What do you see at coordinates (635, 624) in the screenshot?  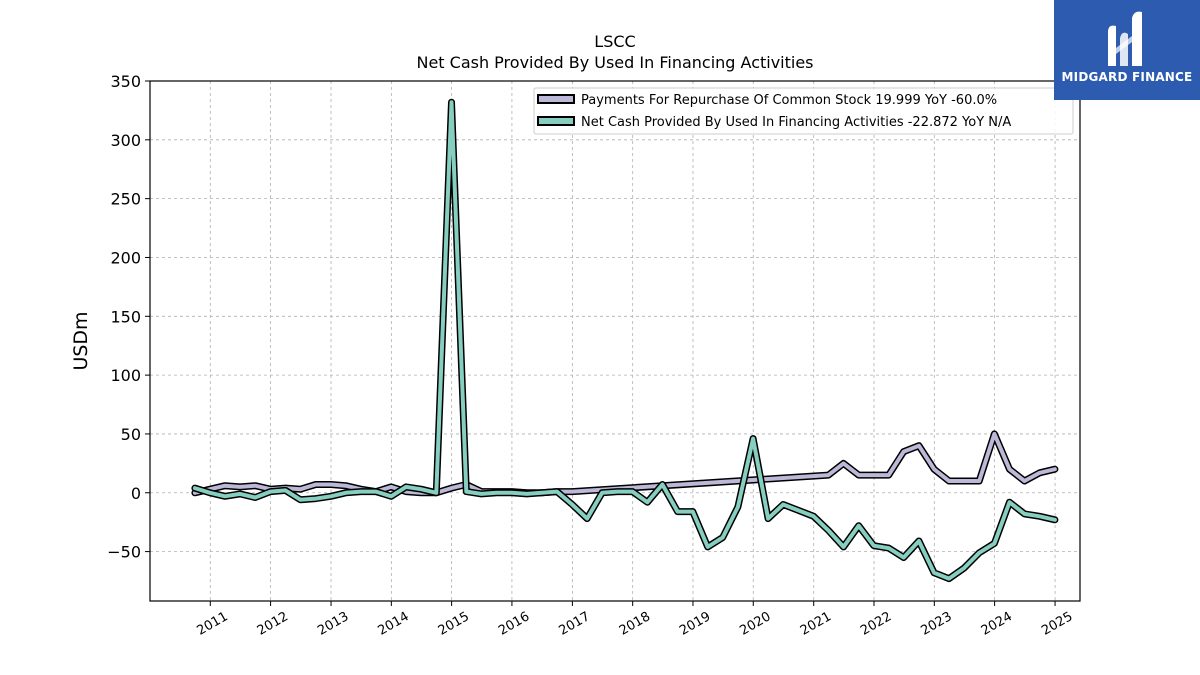 I see `x-tick-label: 2018` at bounding box center [635, 624].